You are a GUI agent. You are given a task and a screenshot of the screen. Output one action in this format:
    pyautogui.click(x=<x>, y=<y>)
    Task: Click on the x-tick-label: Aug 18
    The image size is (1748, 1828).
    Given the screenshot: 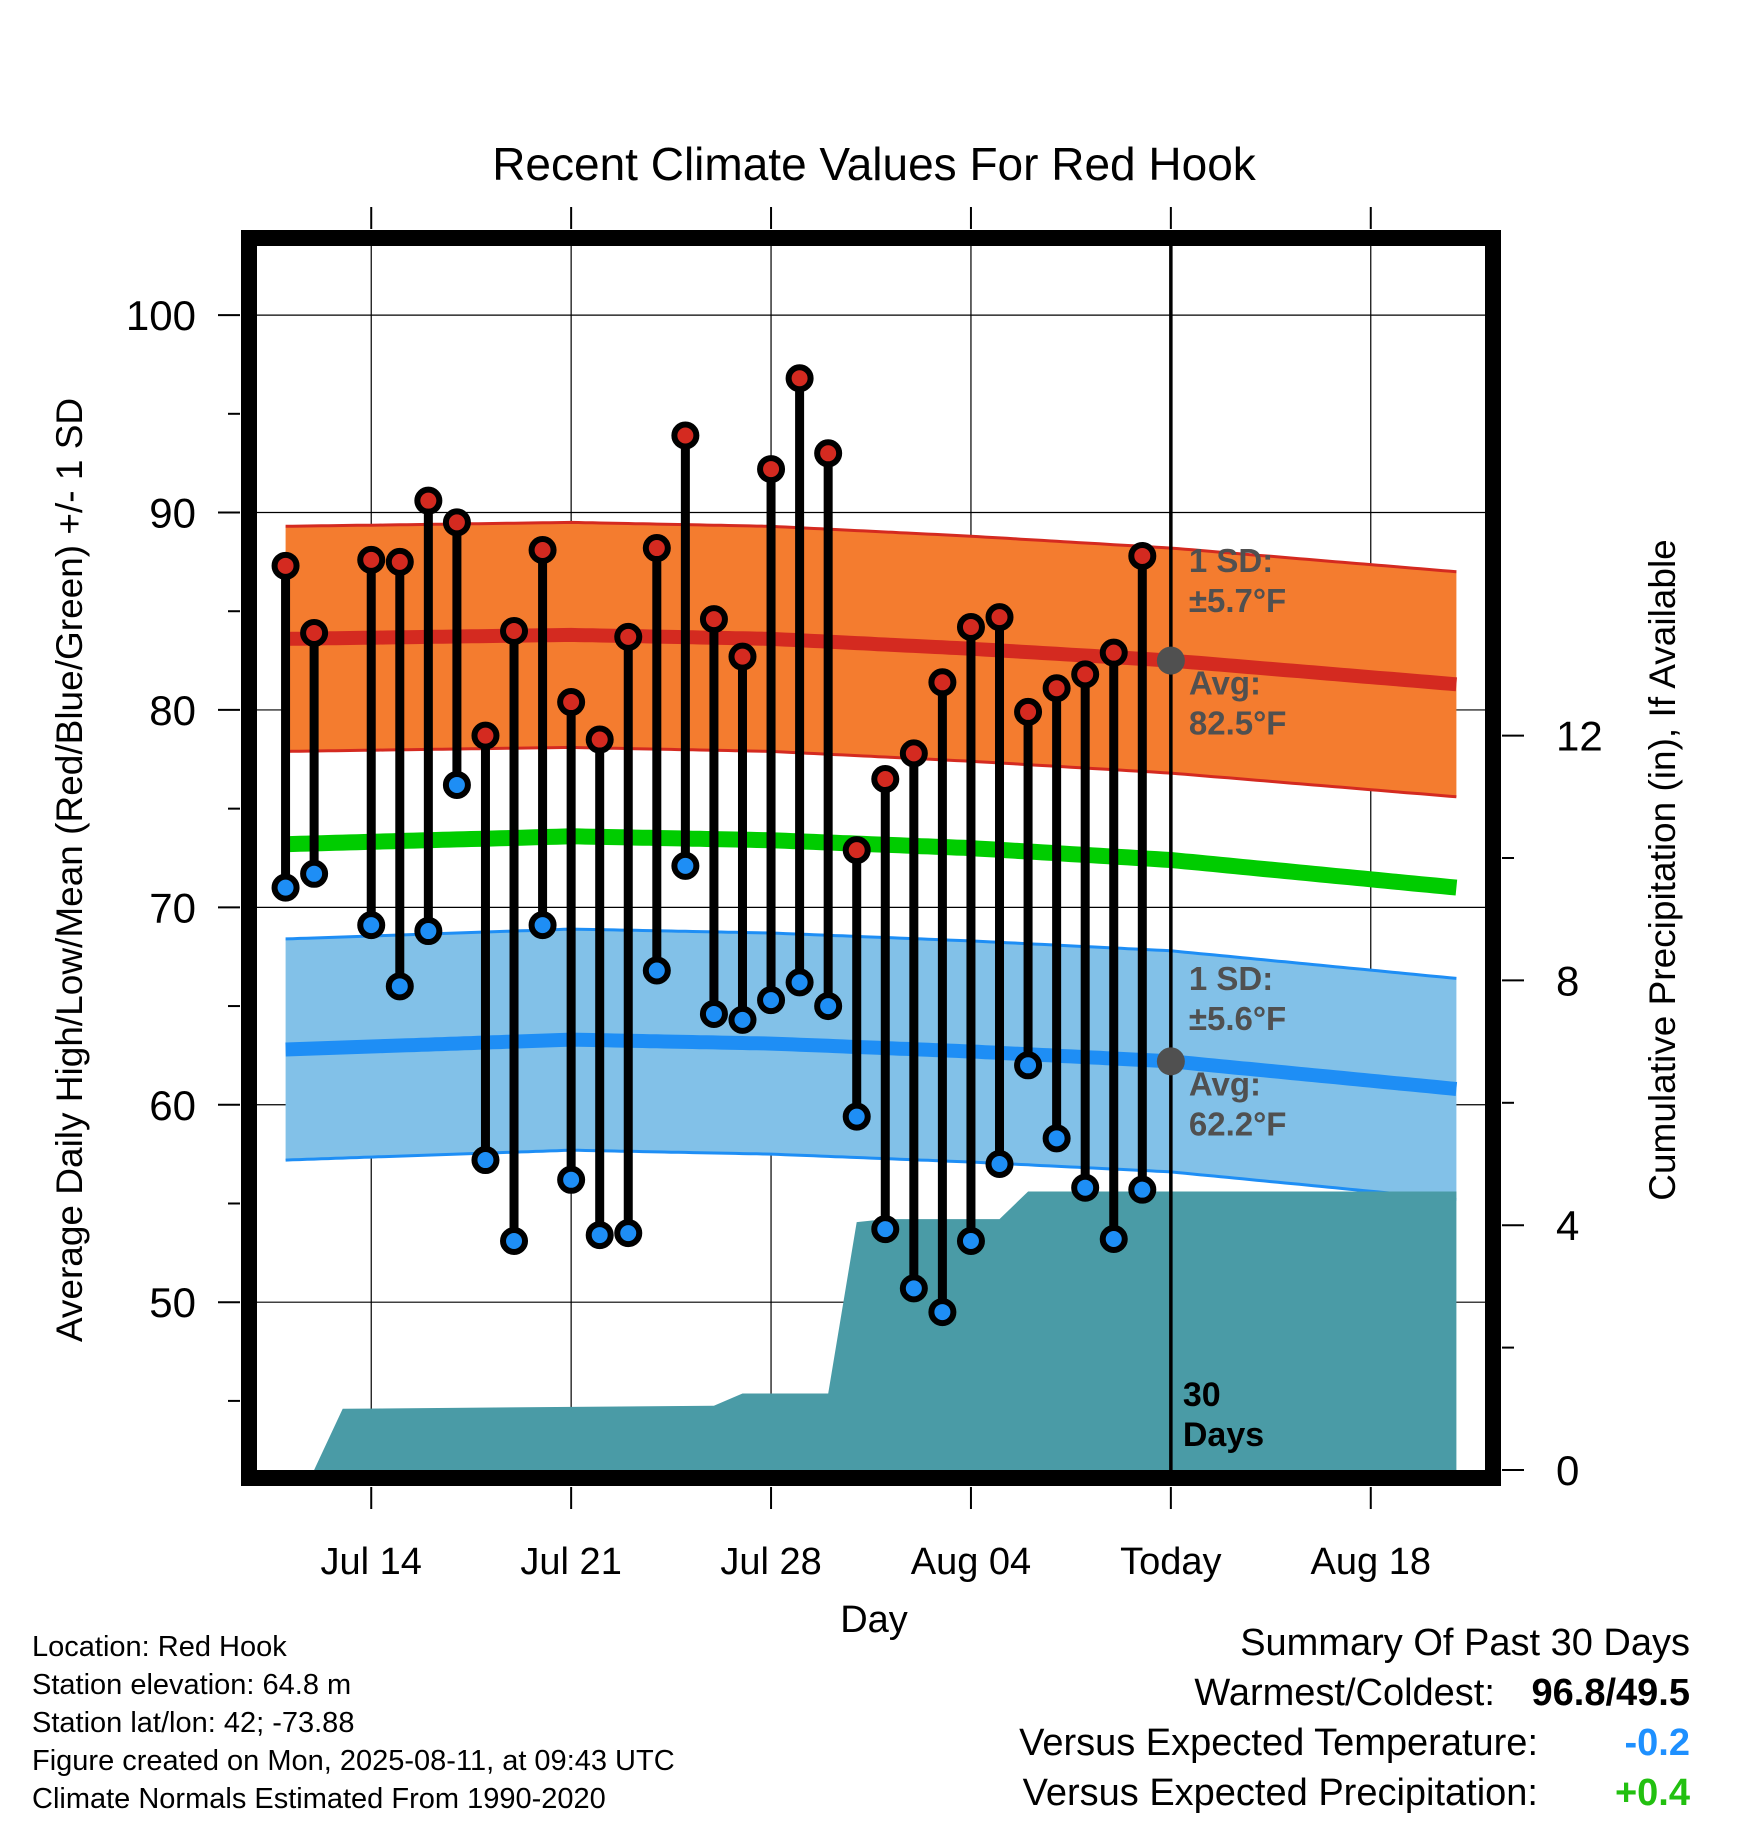 What is the action you would take?
    pyautogui.click(x=1371, y=1562)
    